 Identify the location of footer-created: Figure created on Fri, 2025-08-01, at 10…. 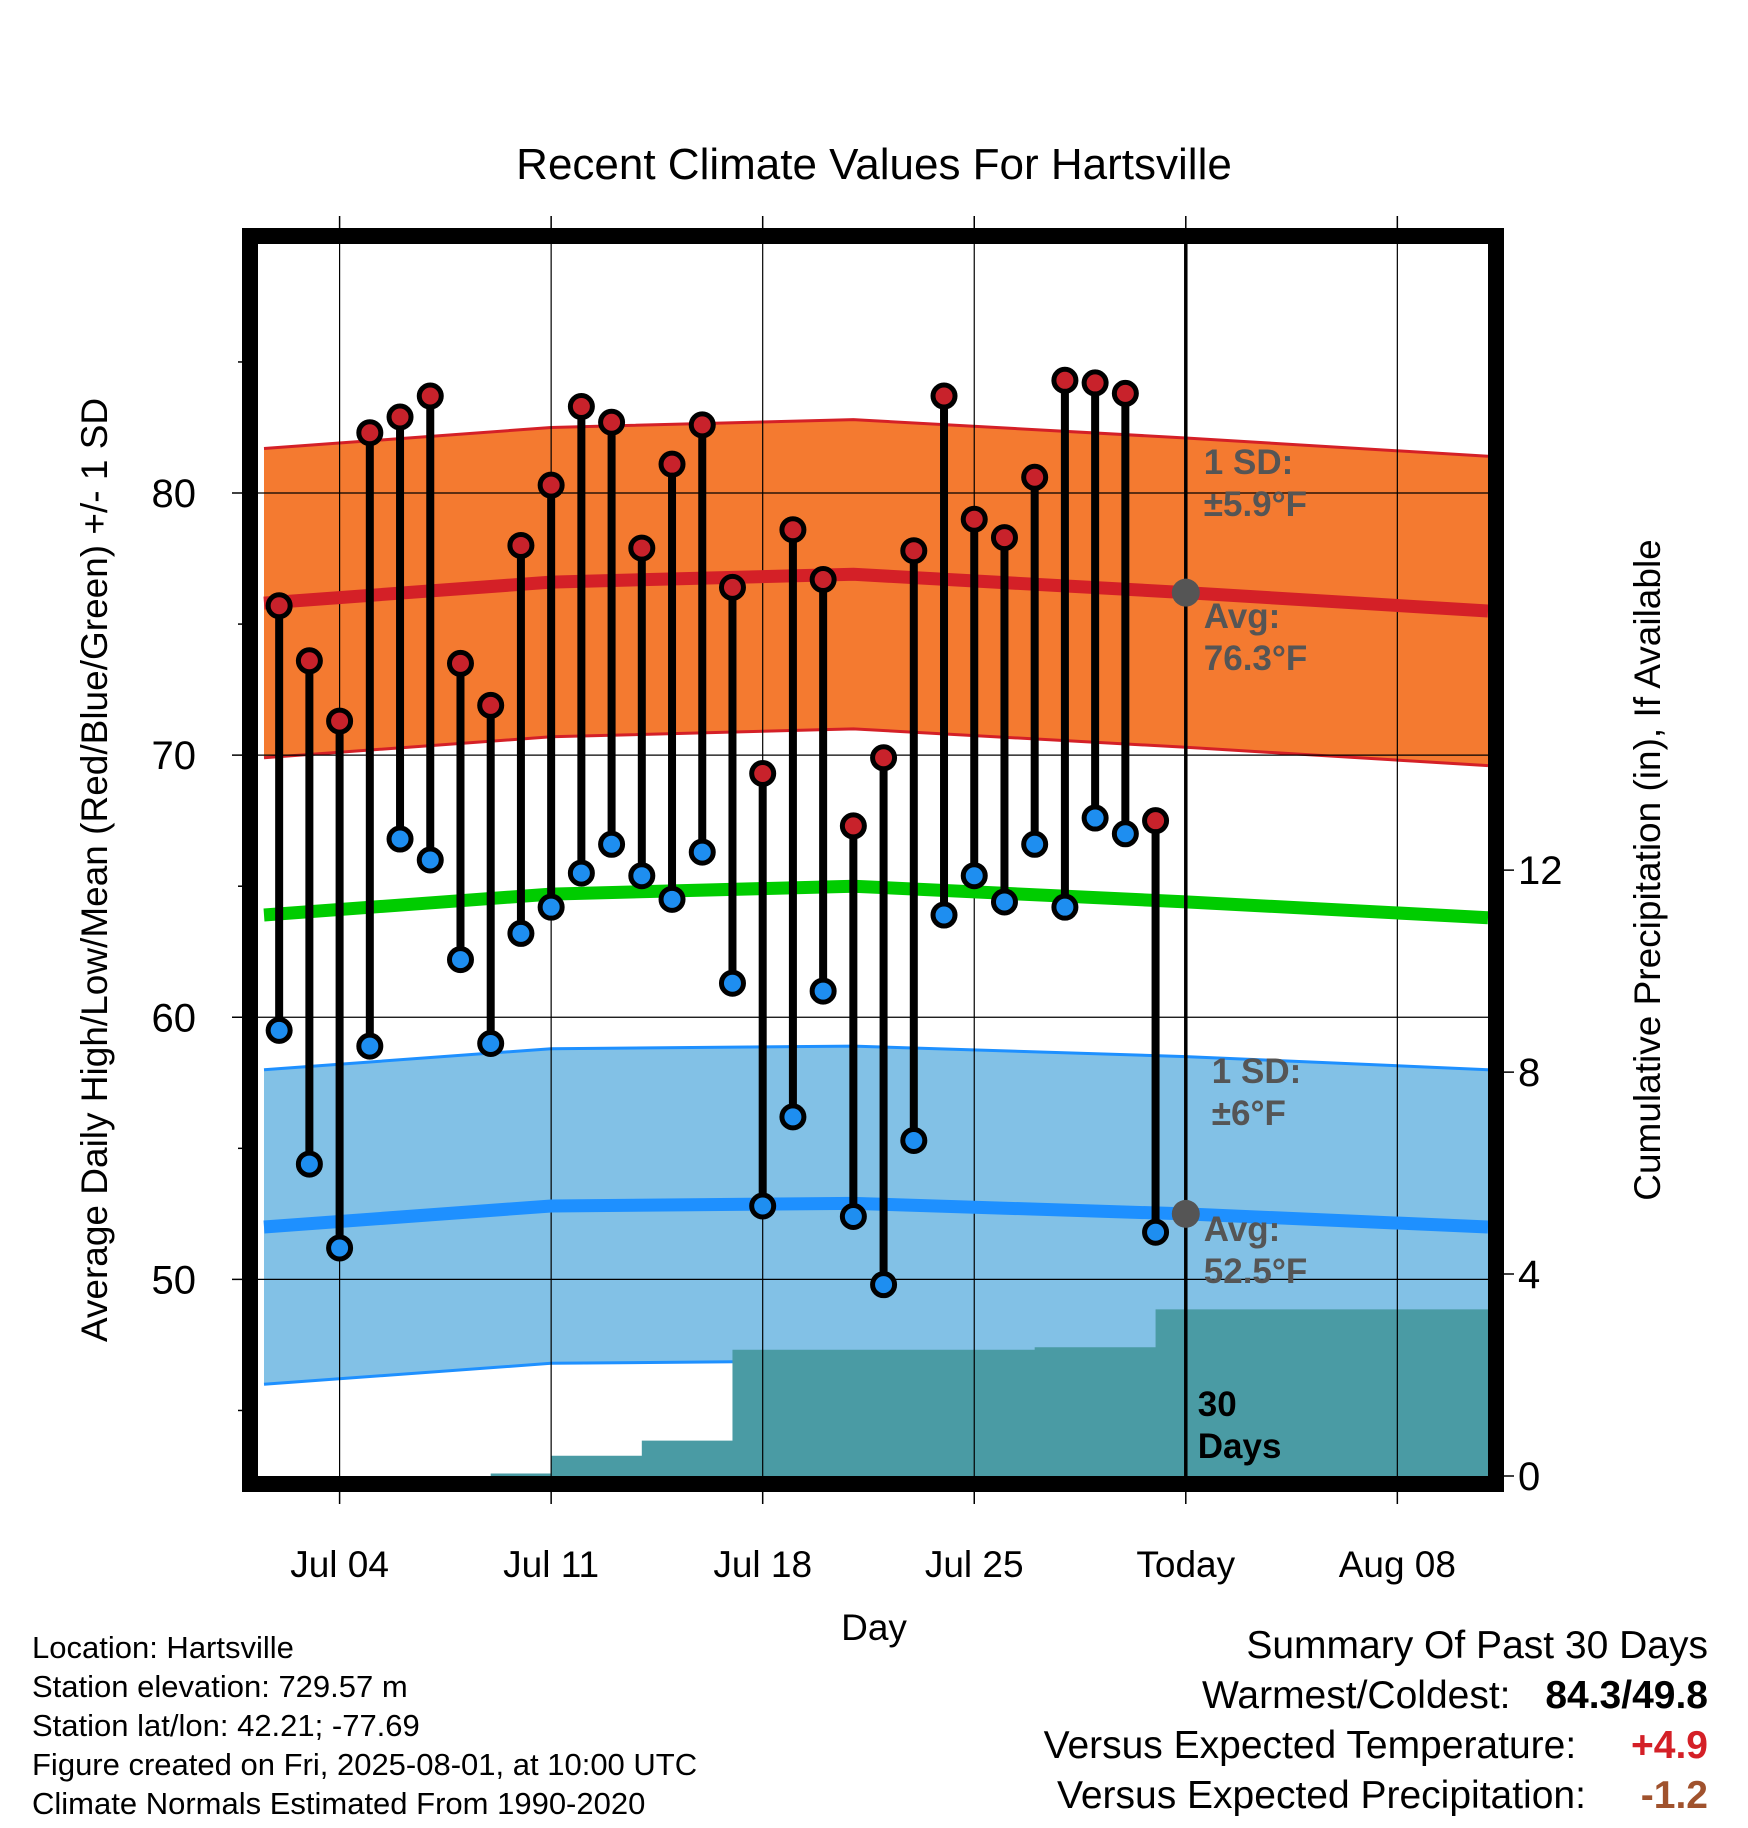
(365, 1764).